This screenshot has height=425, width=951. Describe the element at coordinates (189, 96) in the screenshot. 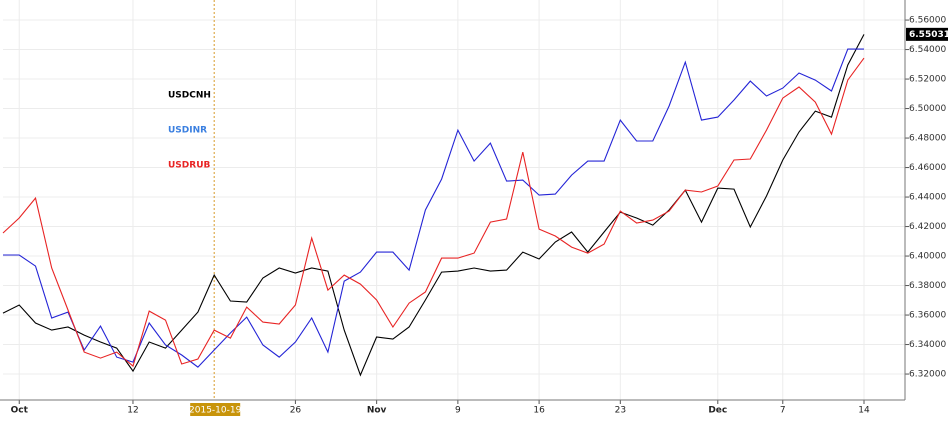

I see `legend-entry: USDCNH` at that location.